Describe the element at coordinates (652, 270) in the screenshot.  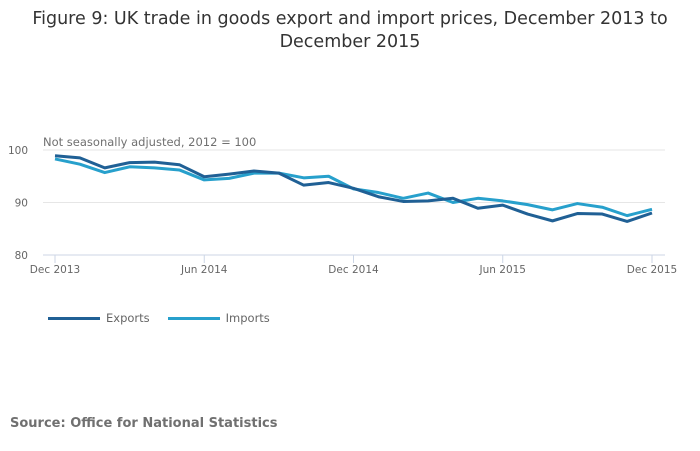
I see `x-tick-label: Dec 2015` at that location.